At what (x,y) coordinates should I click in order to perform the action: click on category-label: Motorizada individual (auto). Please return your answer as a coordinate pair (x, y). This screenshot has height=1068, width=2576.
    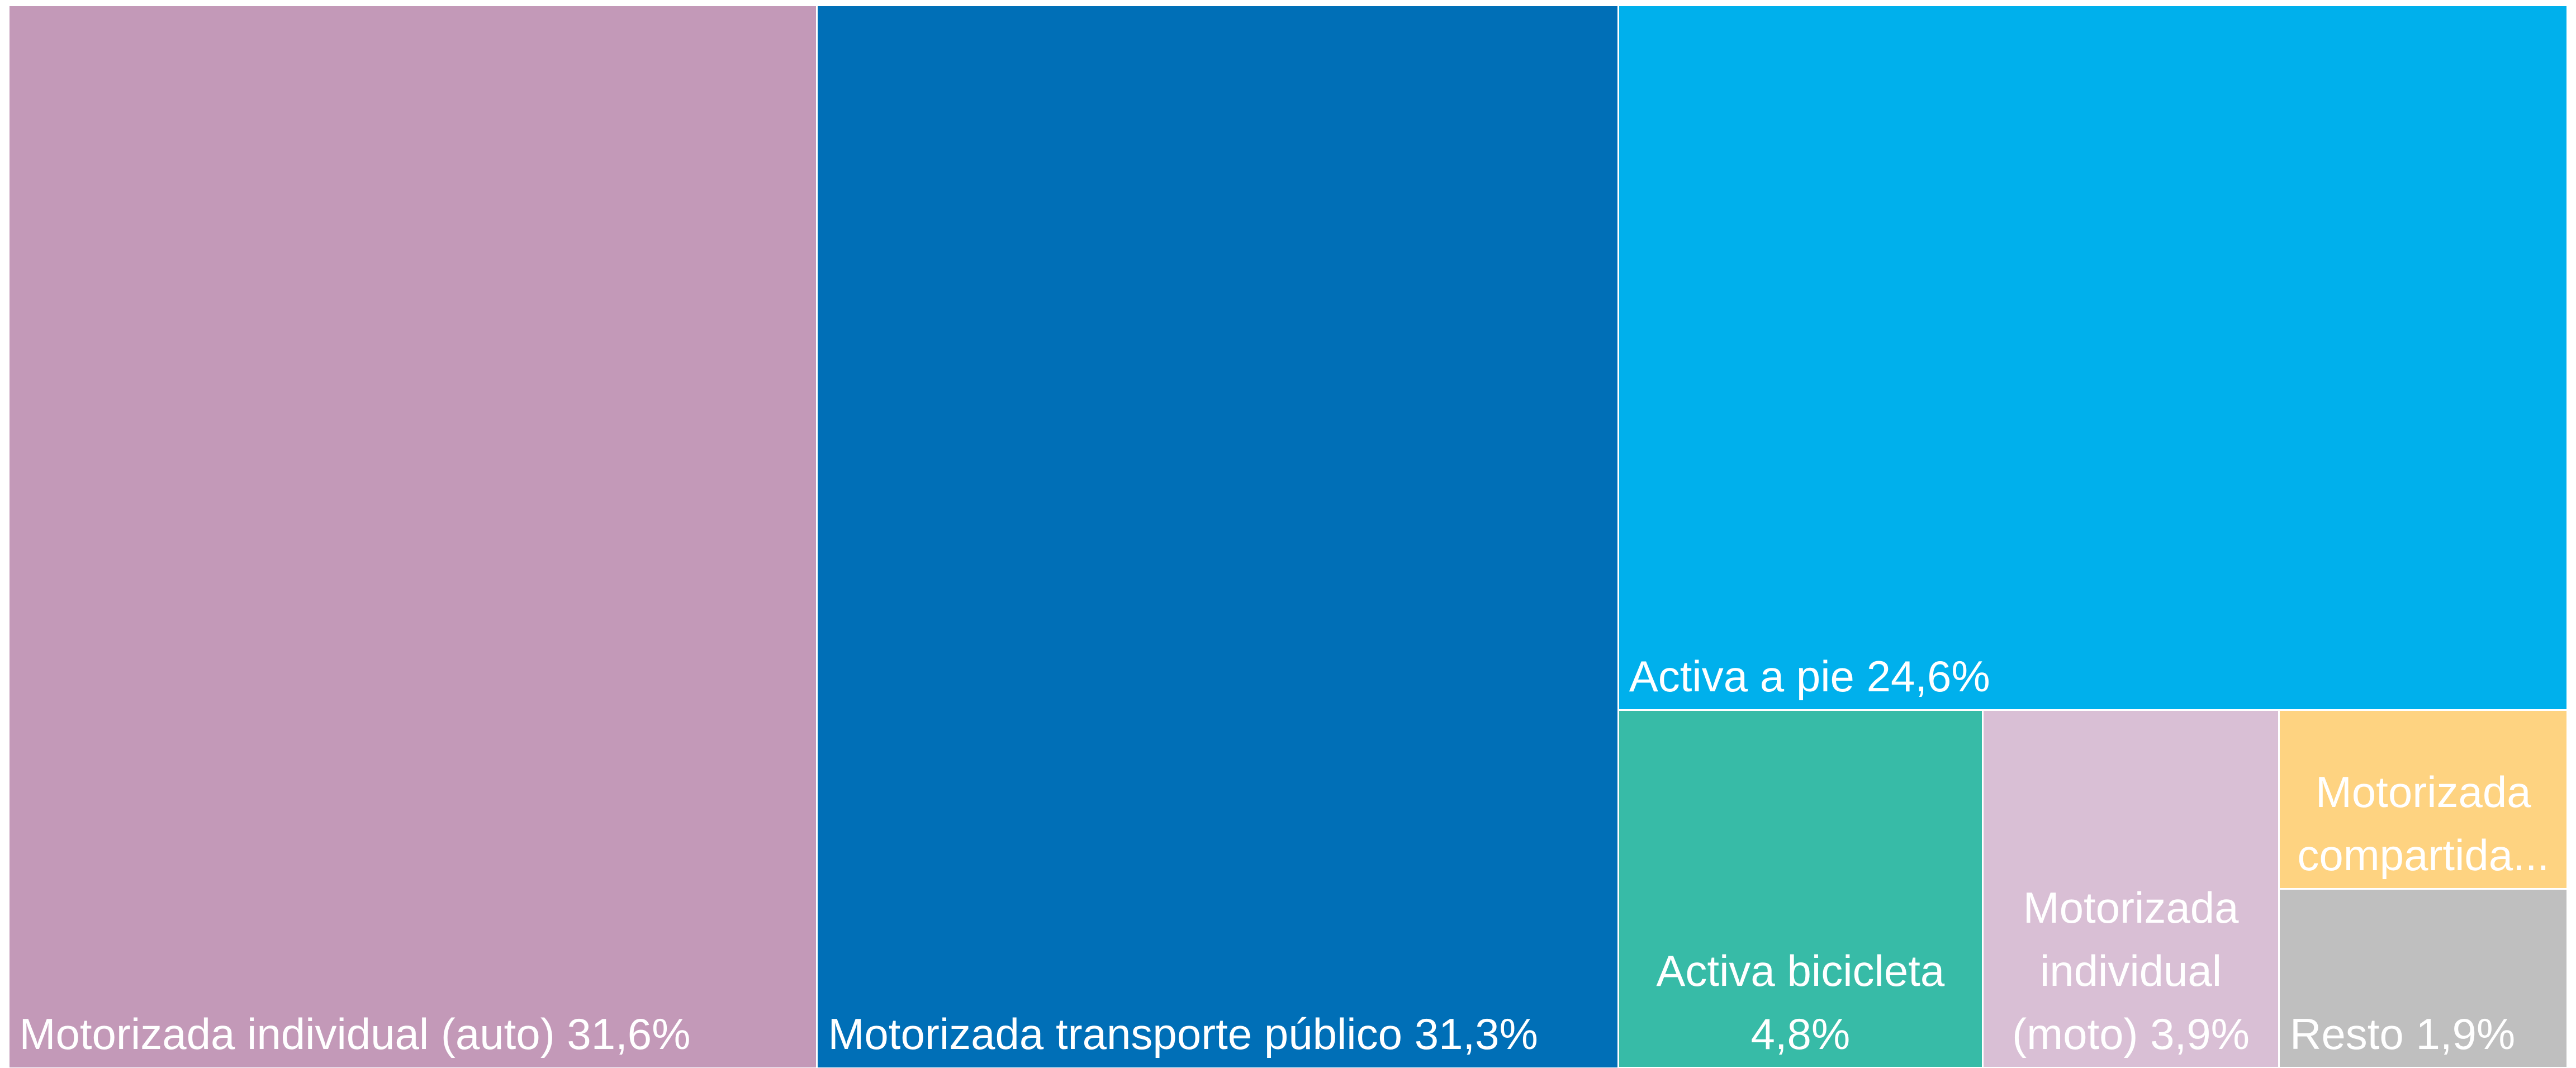
    Looking at the image, I should click on (287, 1034).